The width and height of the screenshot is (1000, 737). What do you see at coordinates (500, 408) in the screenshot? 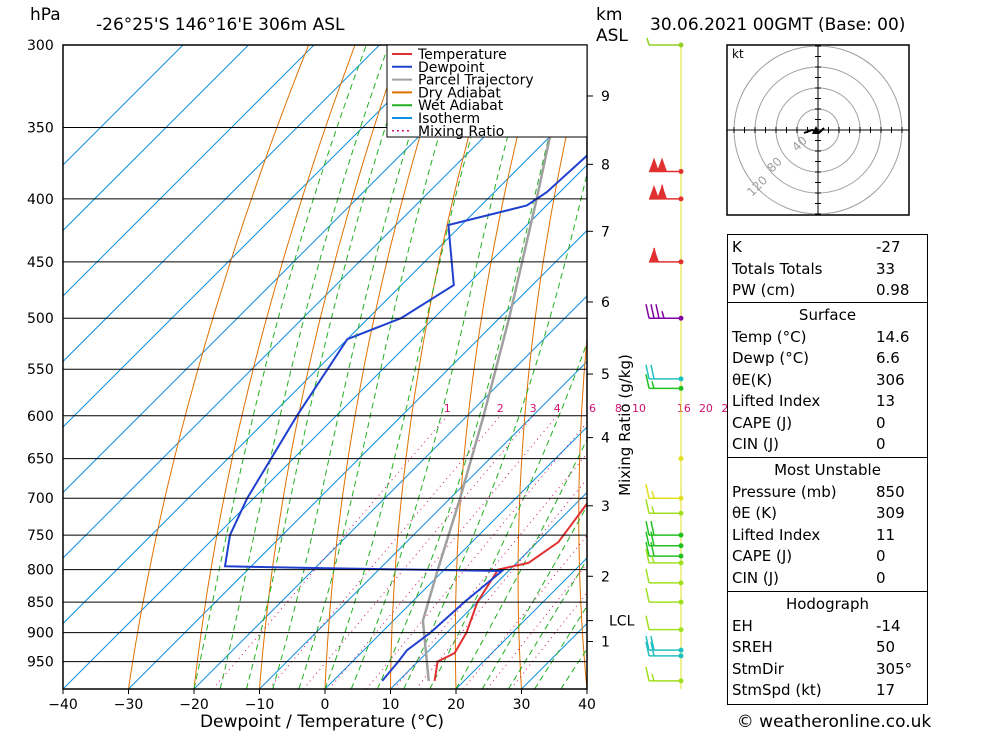
I see `mixing-ratio-label: 2` at bounding box center [500, 408].